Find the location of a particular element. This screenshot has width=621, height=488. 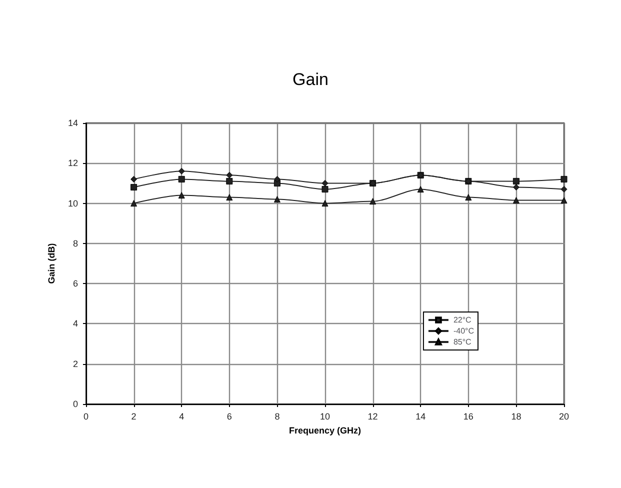

x-tick-label: 0 is located at coordinates (86, 417).